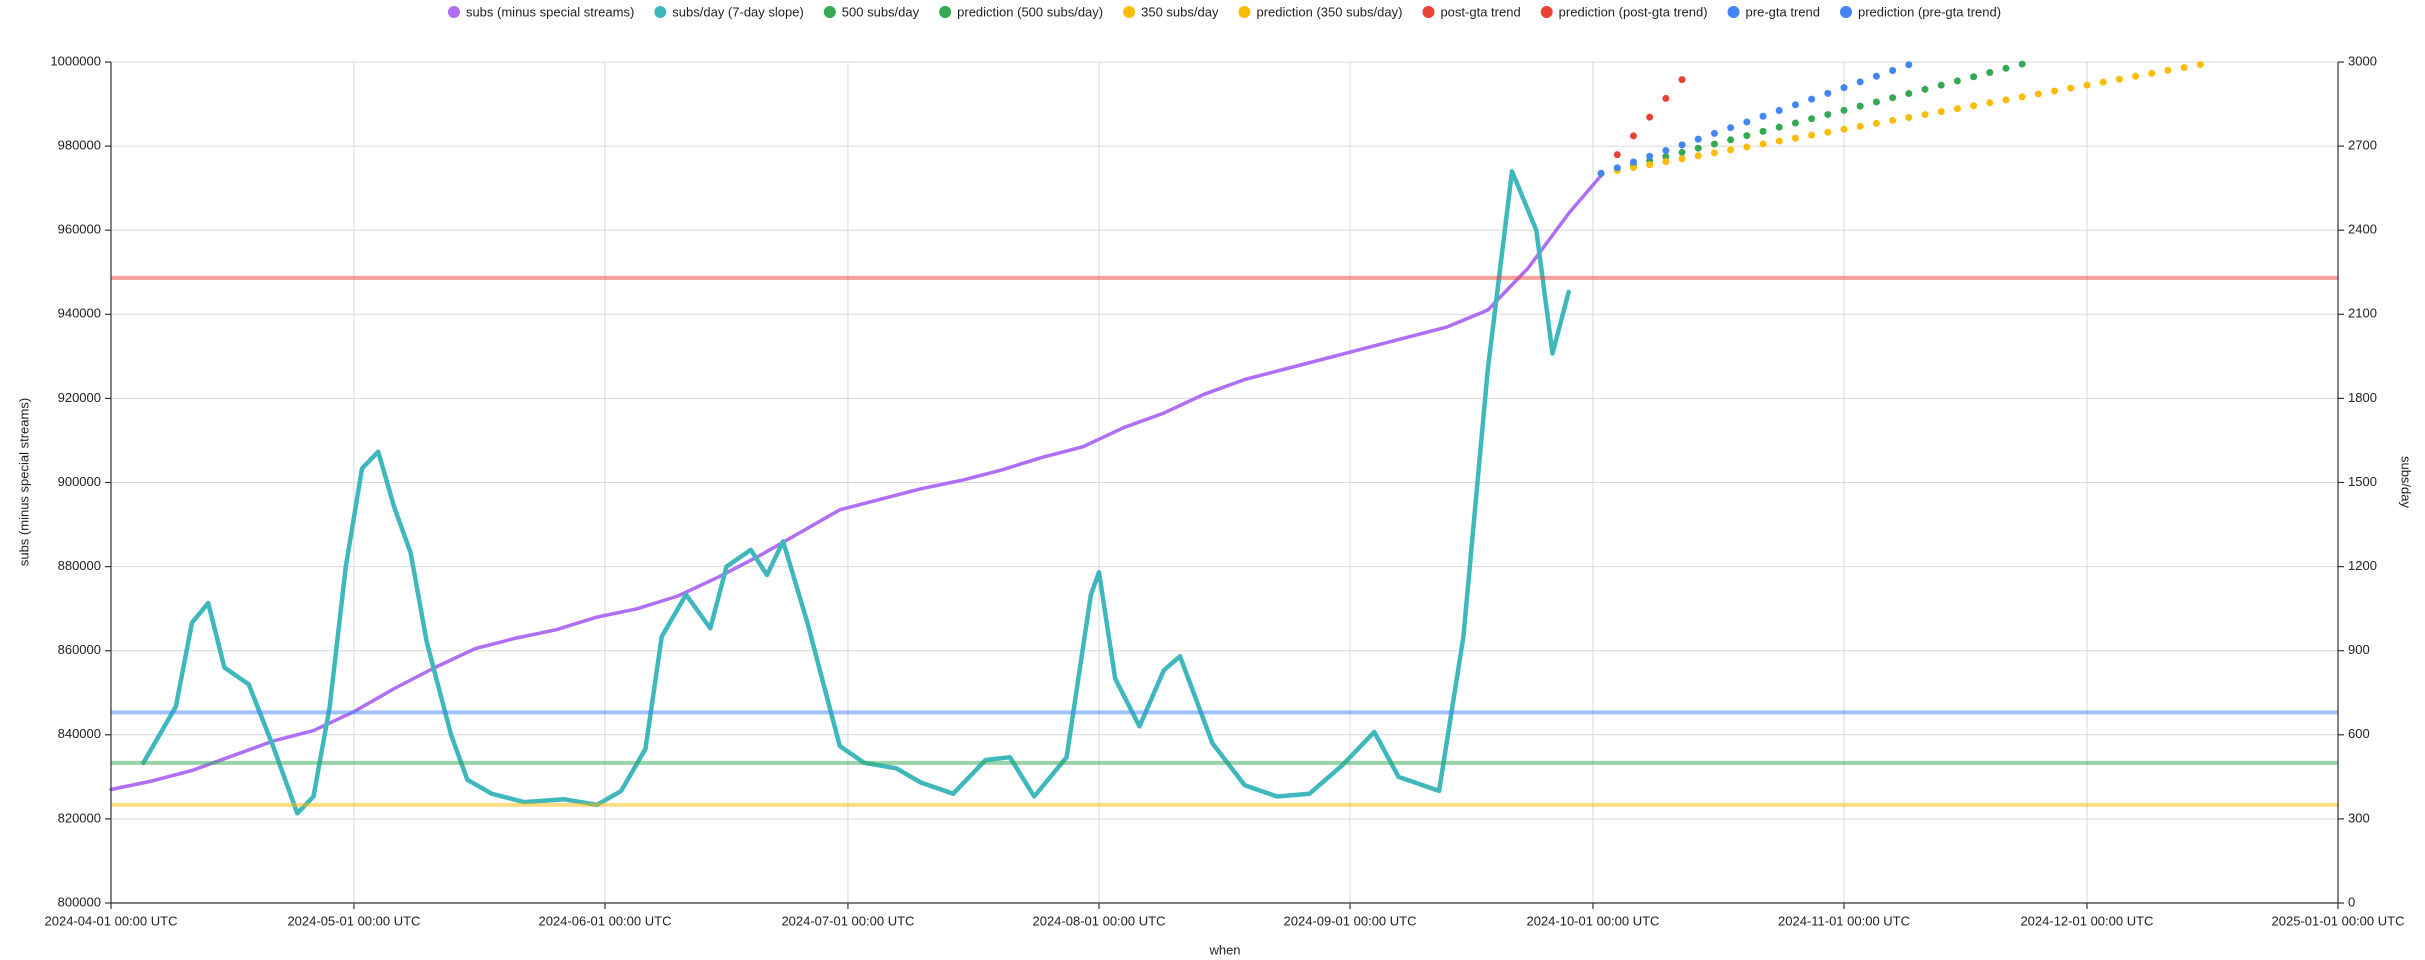  I want to click on x-tick-label: 2024-04-01 00:00 UTC, so click(111, 920).